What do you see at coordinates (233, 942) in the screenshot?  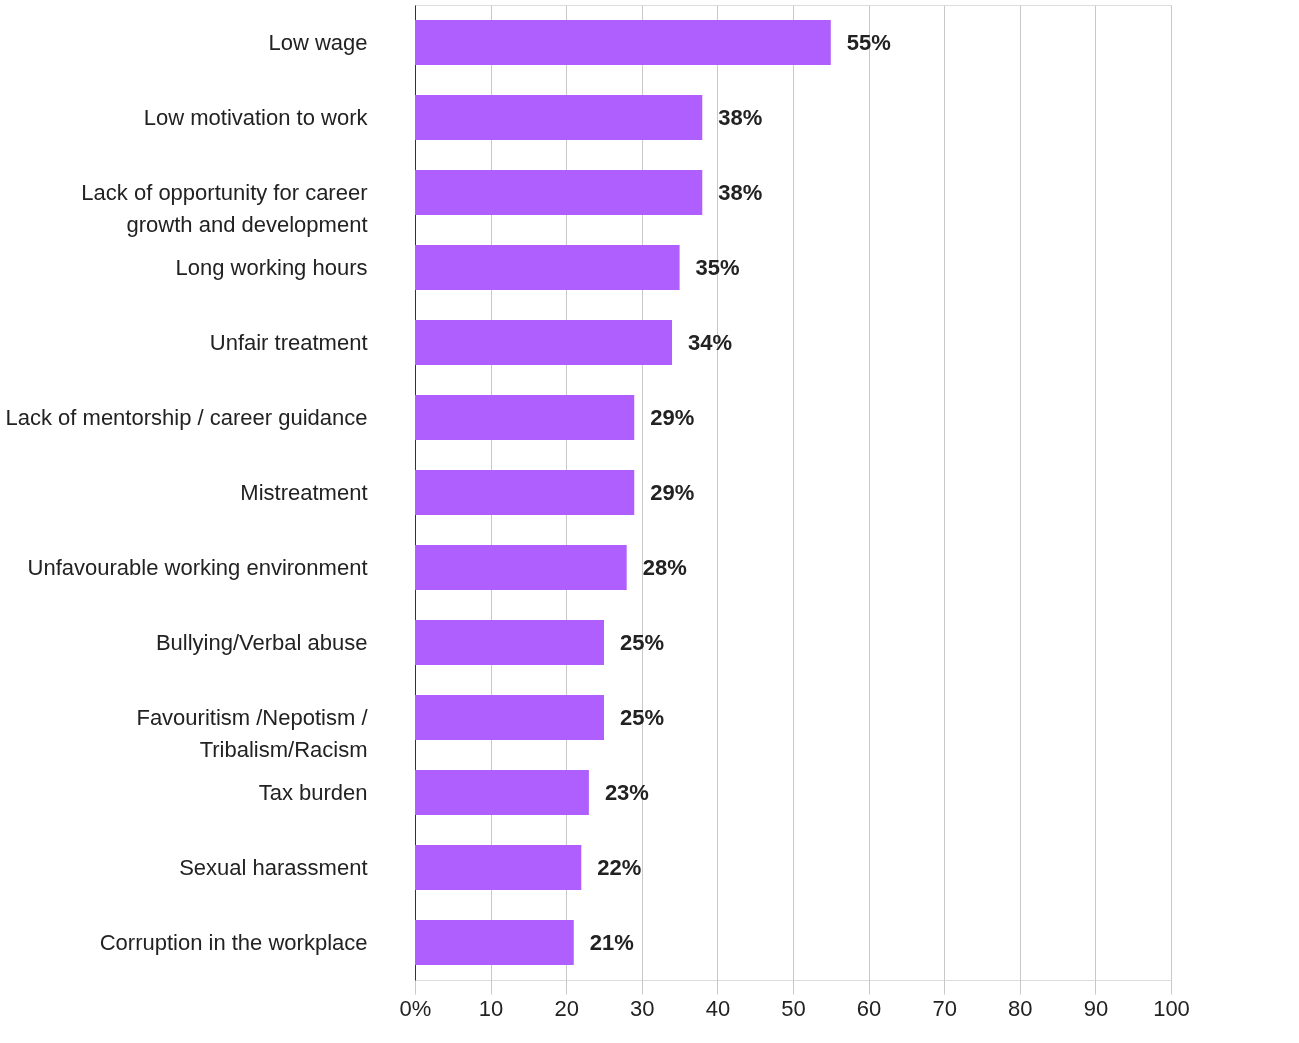 I see `y-tick-label: Corruption in the workplace` at bounding box center [233, 942].